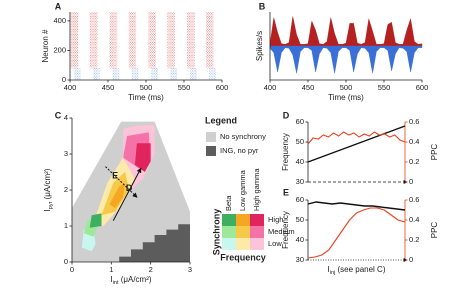 The height and width of the screenshot is (288, 474). Describe the element at coordinates (275, 243) in the screenshot. I see `legend-row-label: Low` at that location.